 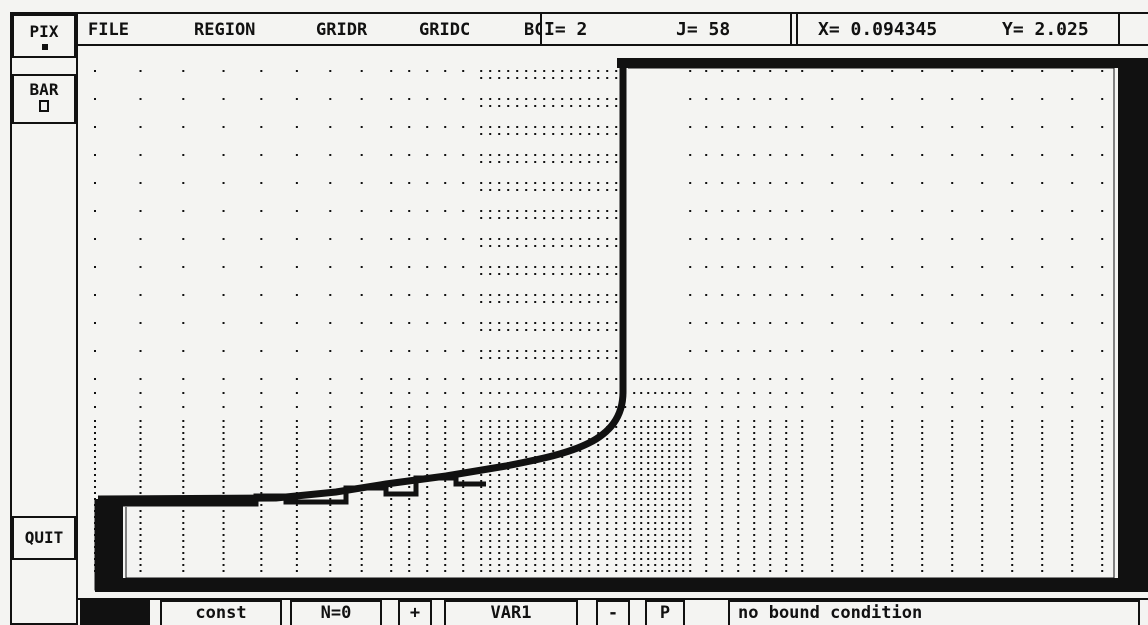 I want to click on const-field: const, so click(x=221, y=612).